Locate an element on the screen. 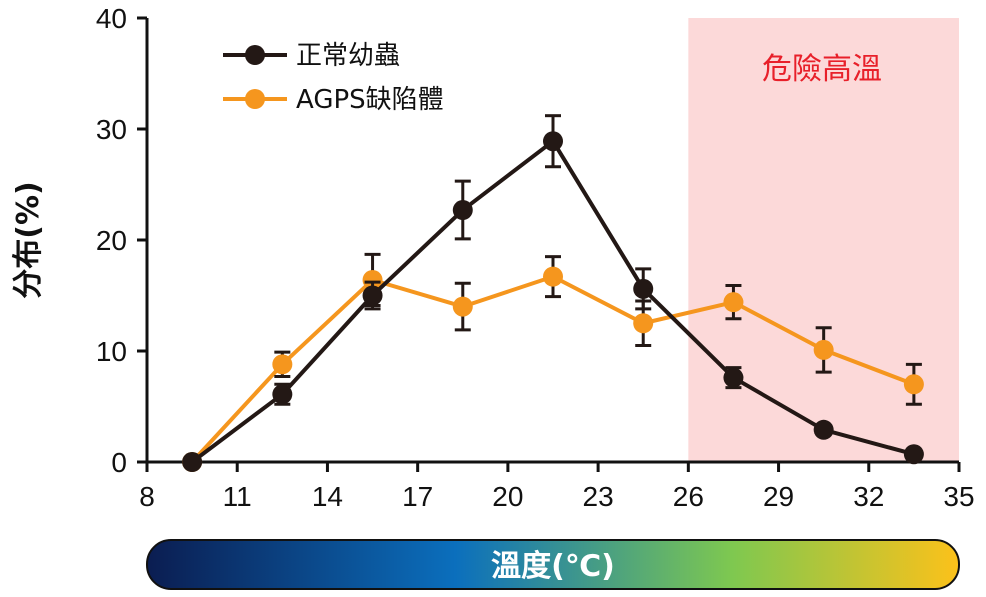  y-tick-label: 0 is located at coordinates (119, 462).